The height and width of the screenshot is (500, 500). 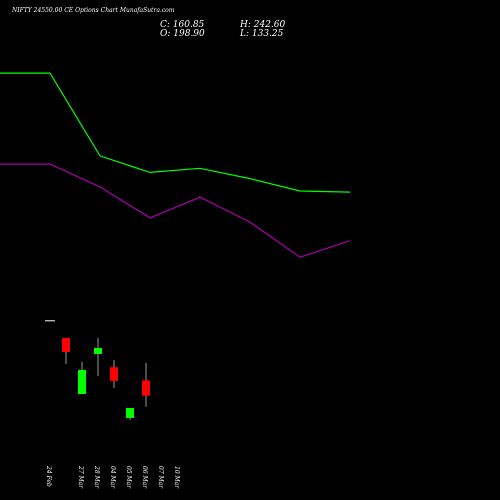 What do you see at coordinates (112, 477) in the screenshot?
I see `x-tick-label-4: 04 Mar` at bounding box center [112, 477].